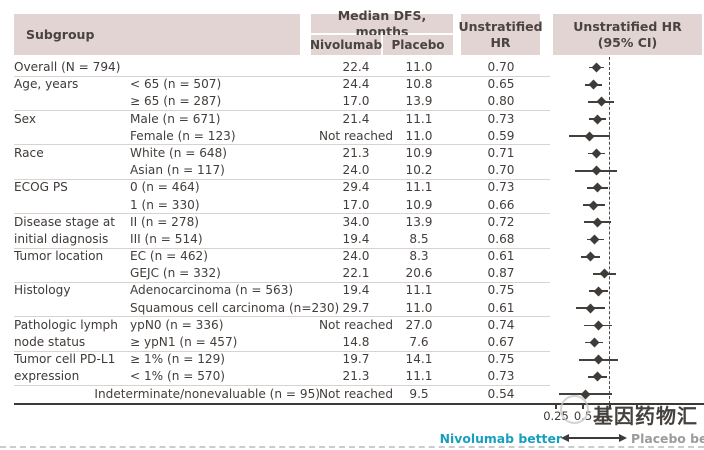 The width and height of the screenshot is (704, 450). Describe the element at coordinates (565, 437) in the screenshot. I see `left-arrow-icon` at that location.